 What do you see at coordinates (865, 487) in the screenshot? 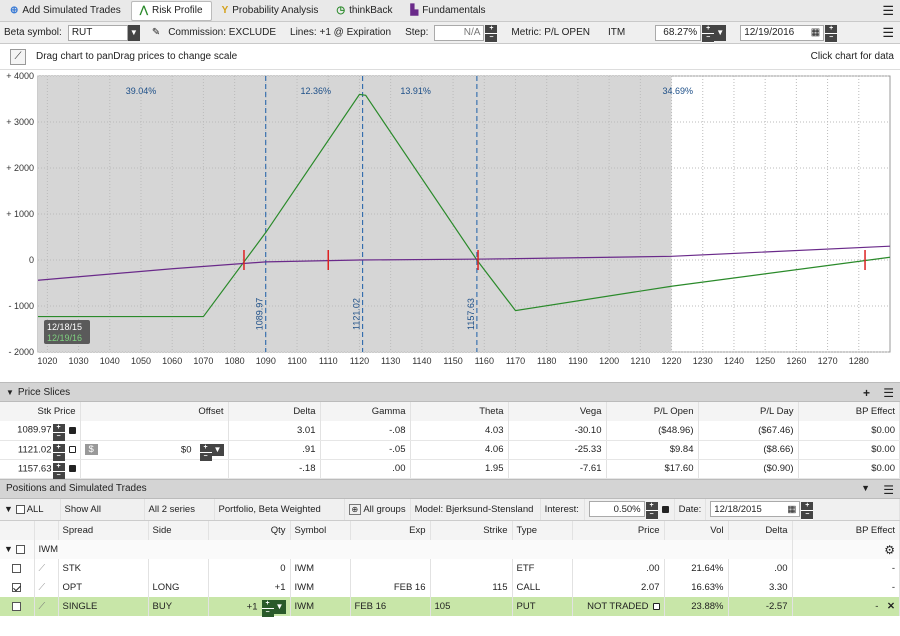
I see `collapse-icon: ▼` at bounding box center [865, 487].